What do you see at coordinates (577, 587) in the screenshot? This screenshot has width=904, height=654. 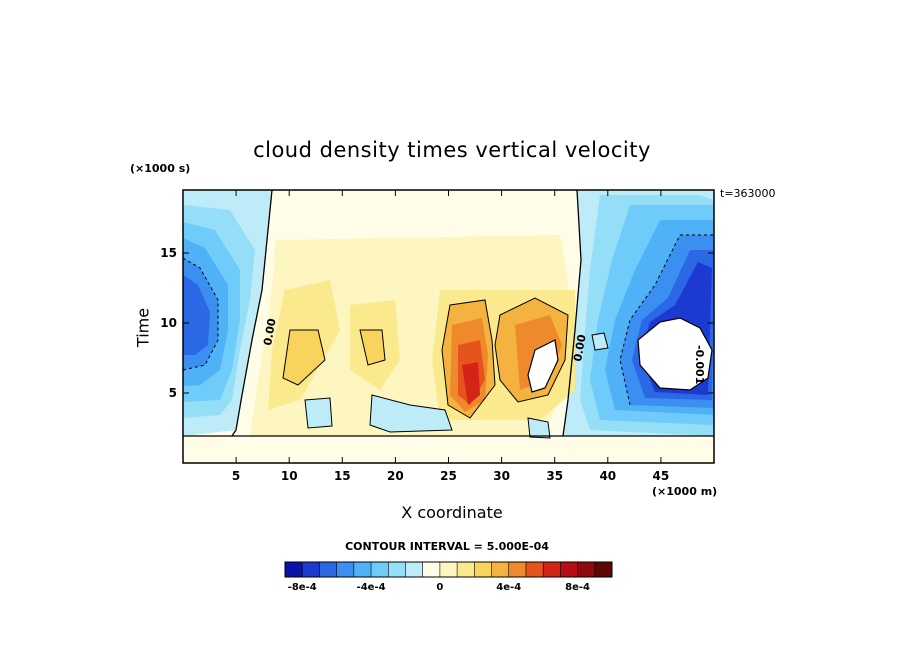 I see `colorbar-tick-label-4: 8e-4` at bounding box center [577, 587].